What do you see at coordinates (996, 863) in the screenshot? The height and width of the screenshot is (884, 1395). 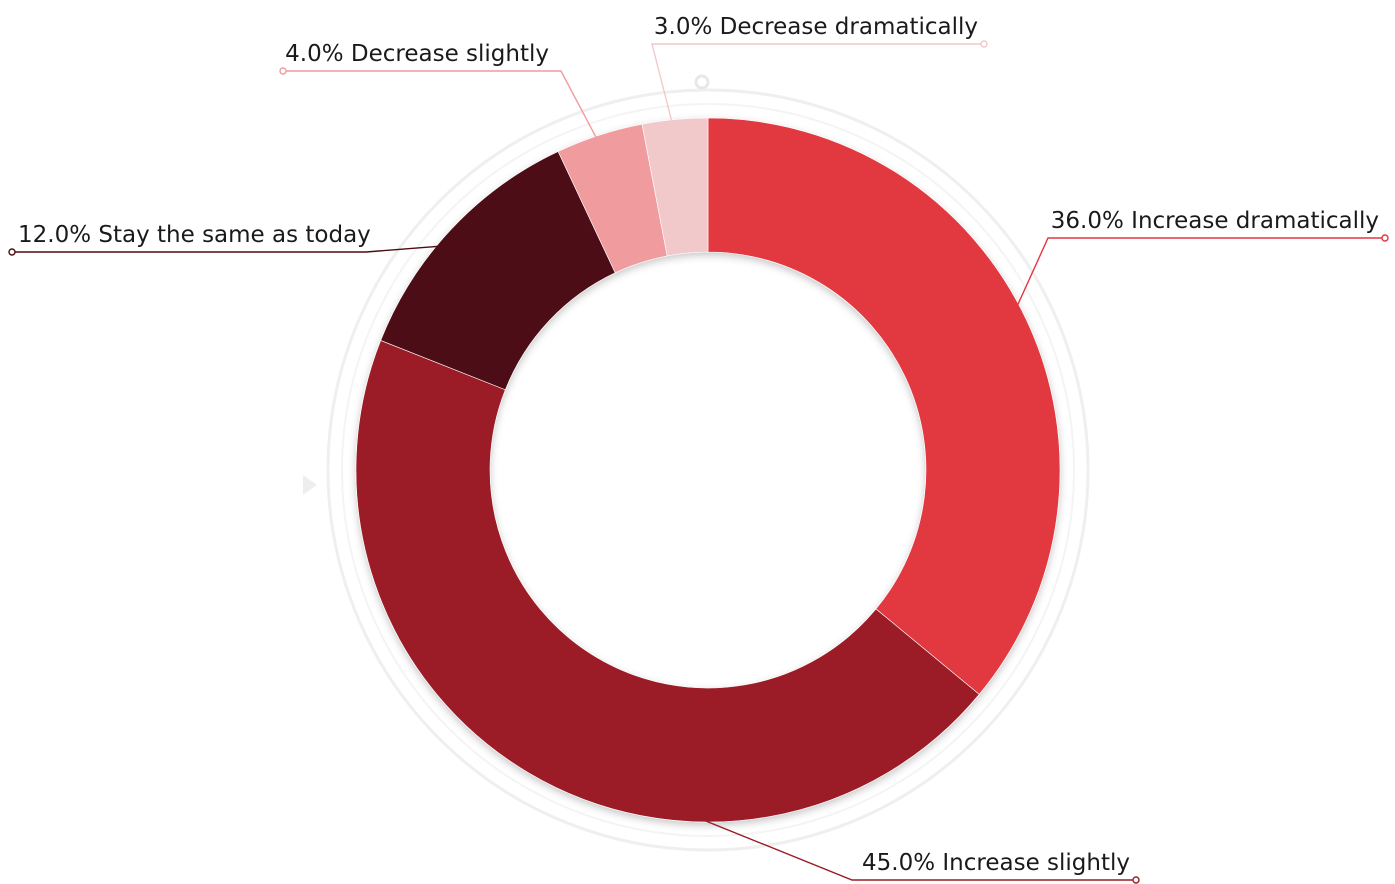 I see `label-increase-slightly: 45.0% Increase slightly` at bounding box center [996, 863].